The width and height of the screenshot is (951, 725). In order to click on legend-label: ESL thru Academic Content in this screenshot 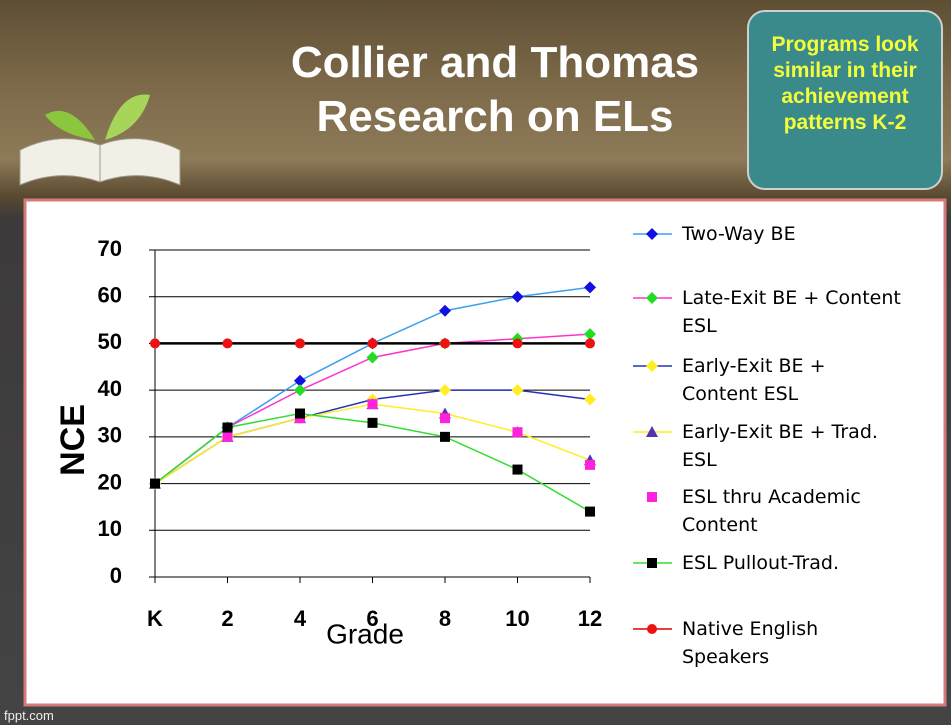, I will do `click(771, 511)`.